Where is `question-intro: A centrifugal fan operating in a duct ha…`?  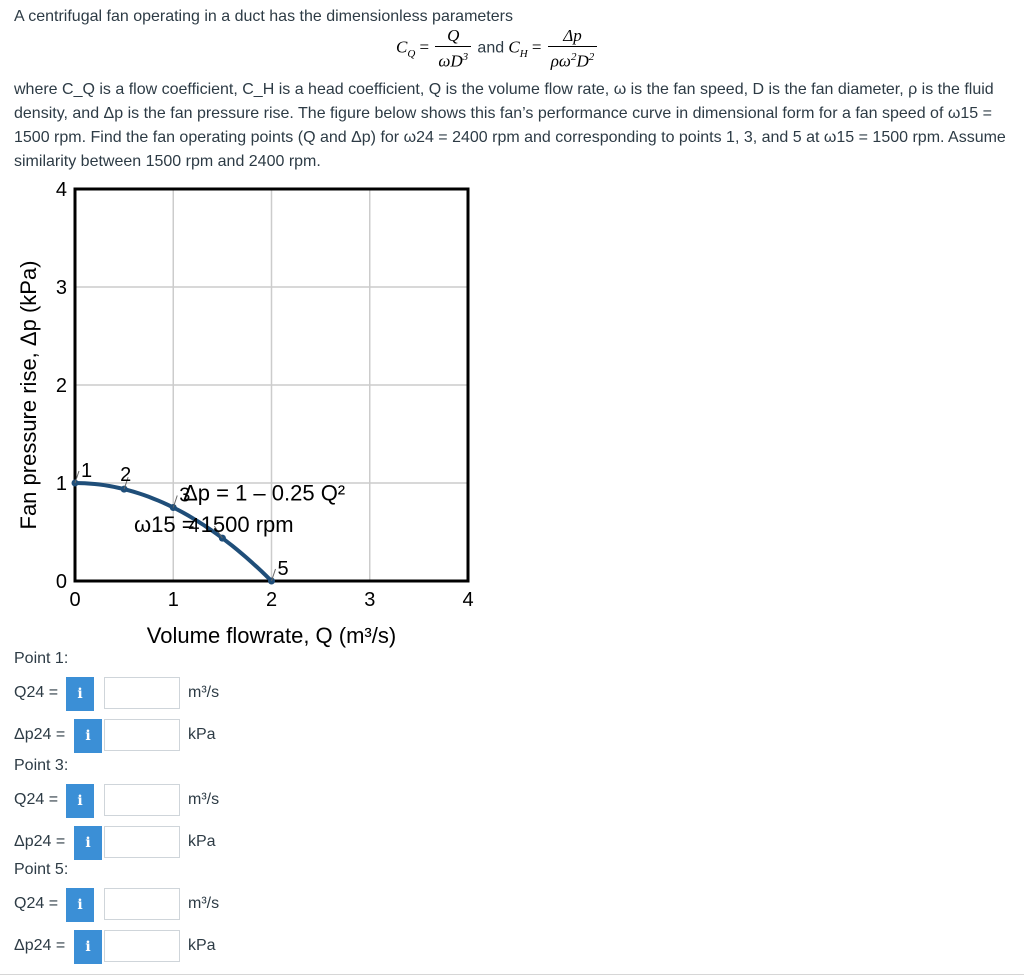
question-intro: A centrifugal fan operating in a duct ha… is located at coordinates (263, 16).